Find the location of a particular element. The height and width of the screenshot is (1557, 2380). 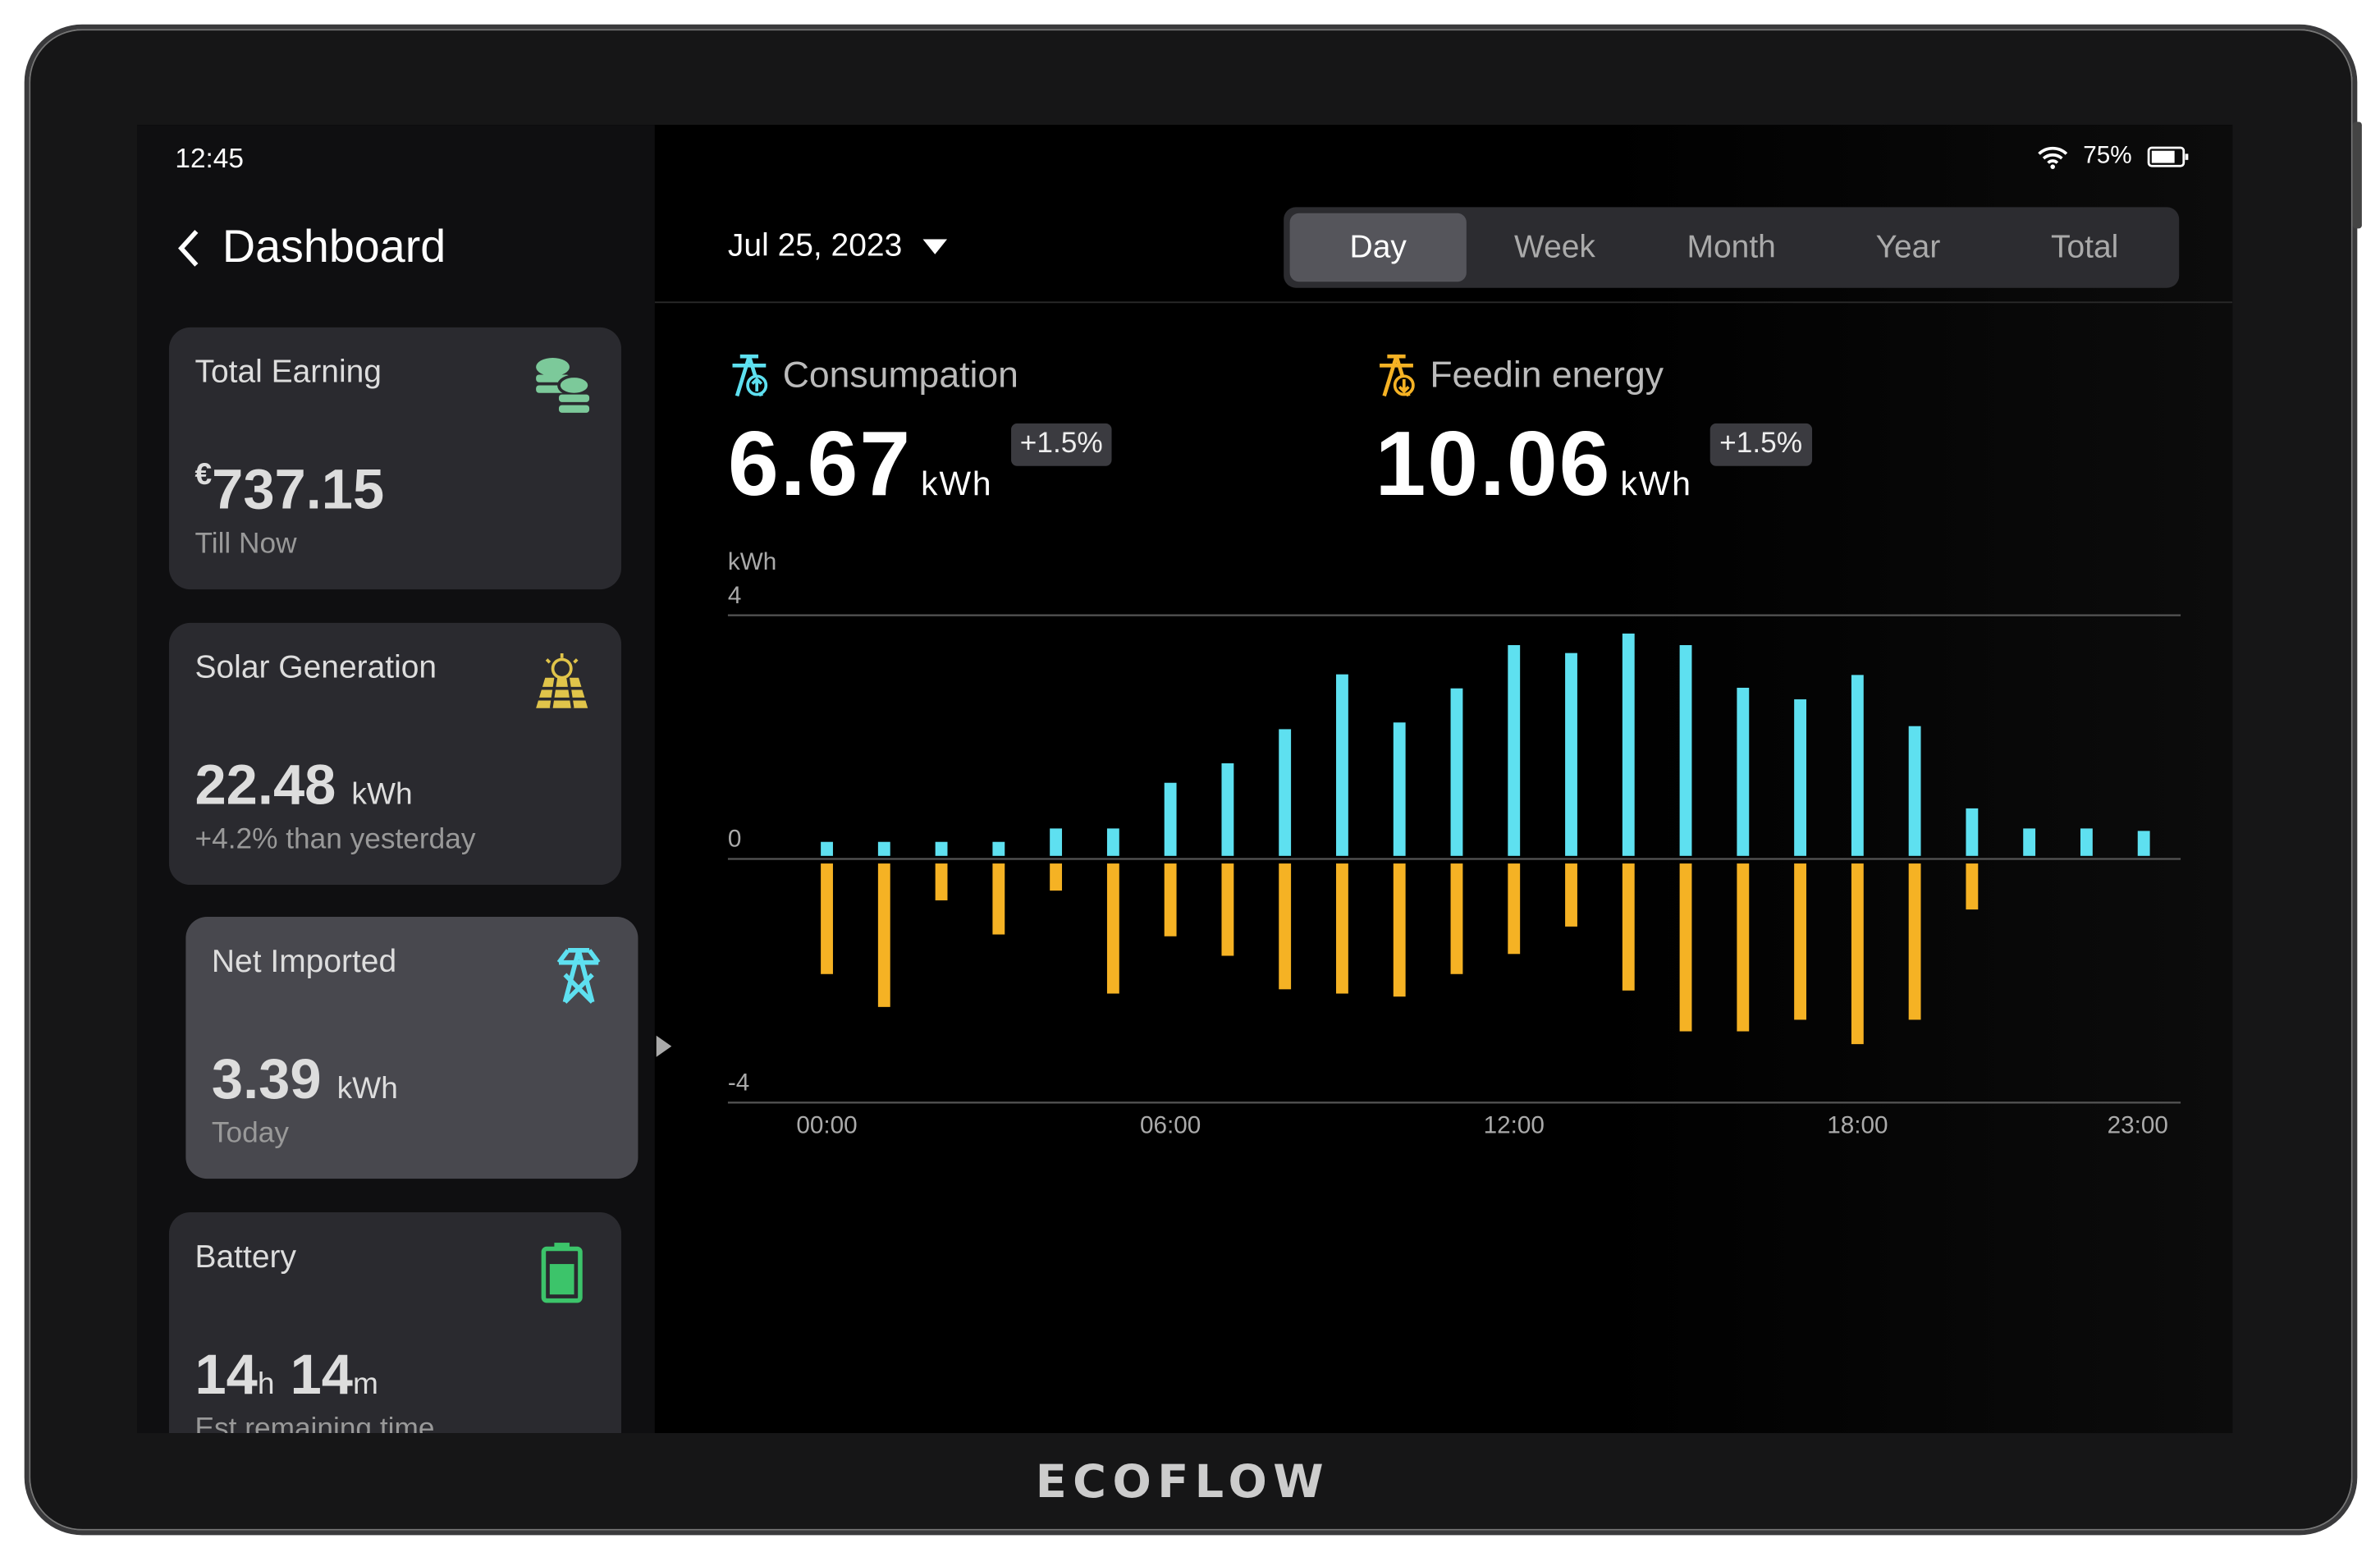

tab-total: Total is located at coordinates (2085, 246).